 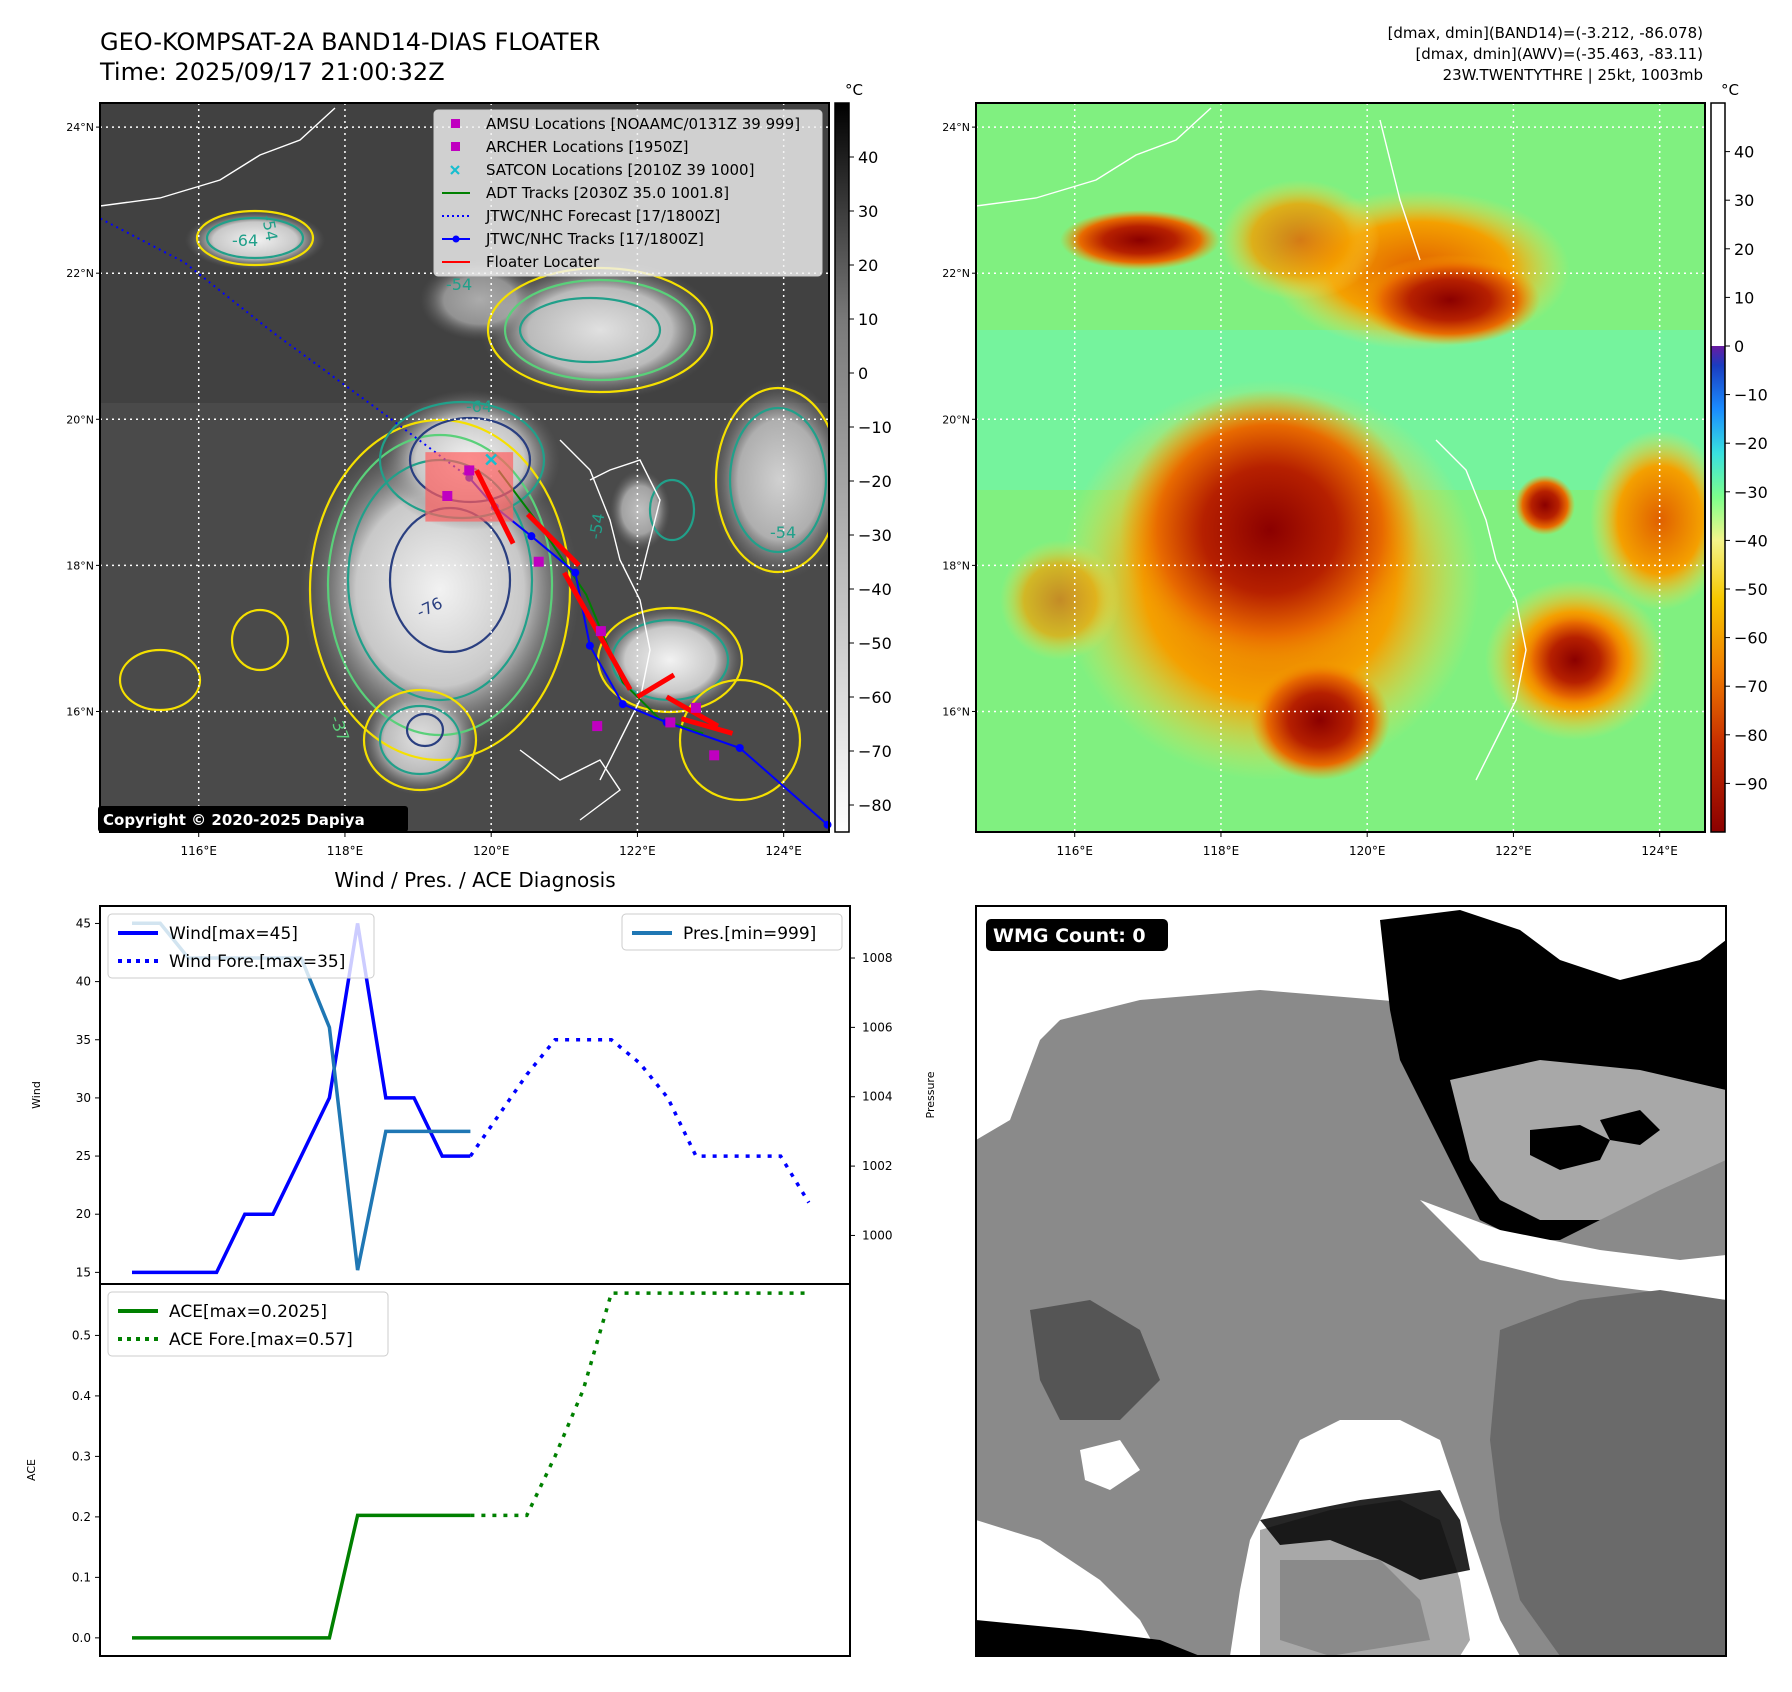 I want to click on ir-tracks, so click(x=465, y=523).